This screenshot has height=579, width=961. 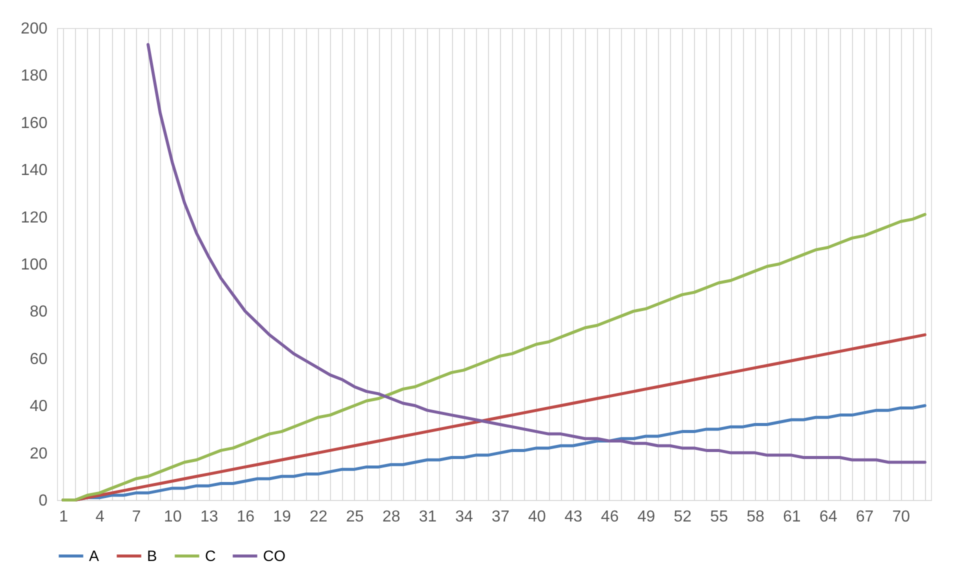 What do you see at coordinates (245, 517) in the screenshot?
I see `x-tick-label: 16` at bounding box center [245, 517].